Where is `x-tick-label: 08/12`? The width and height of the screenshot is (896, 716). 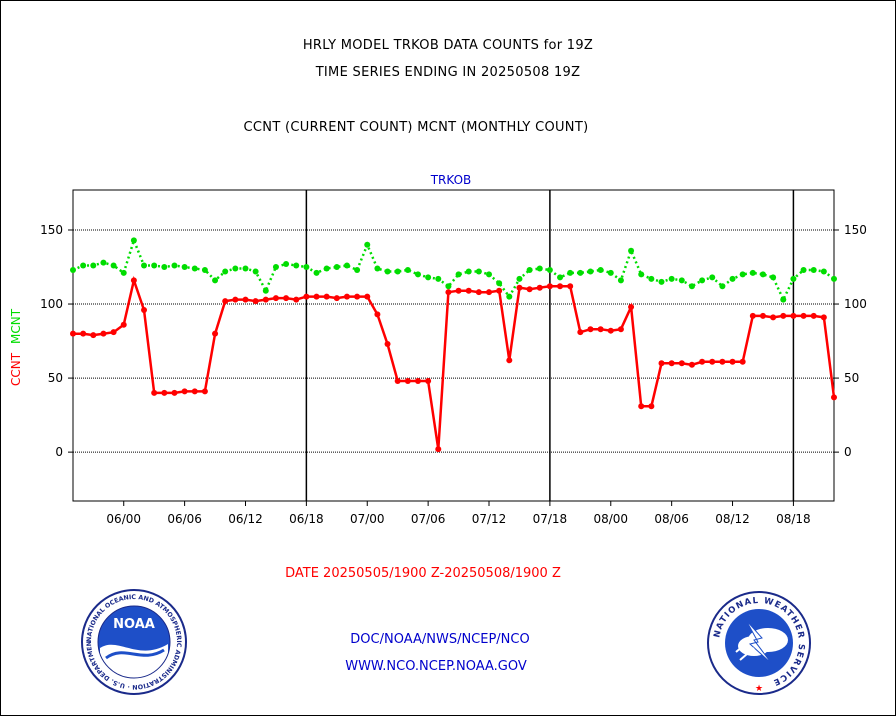 x-tick-label: 08/12 is located at coordinates (732, 519).